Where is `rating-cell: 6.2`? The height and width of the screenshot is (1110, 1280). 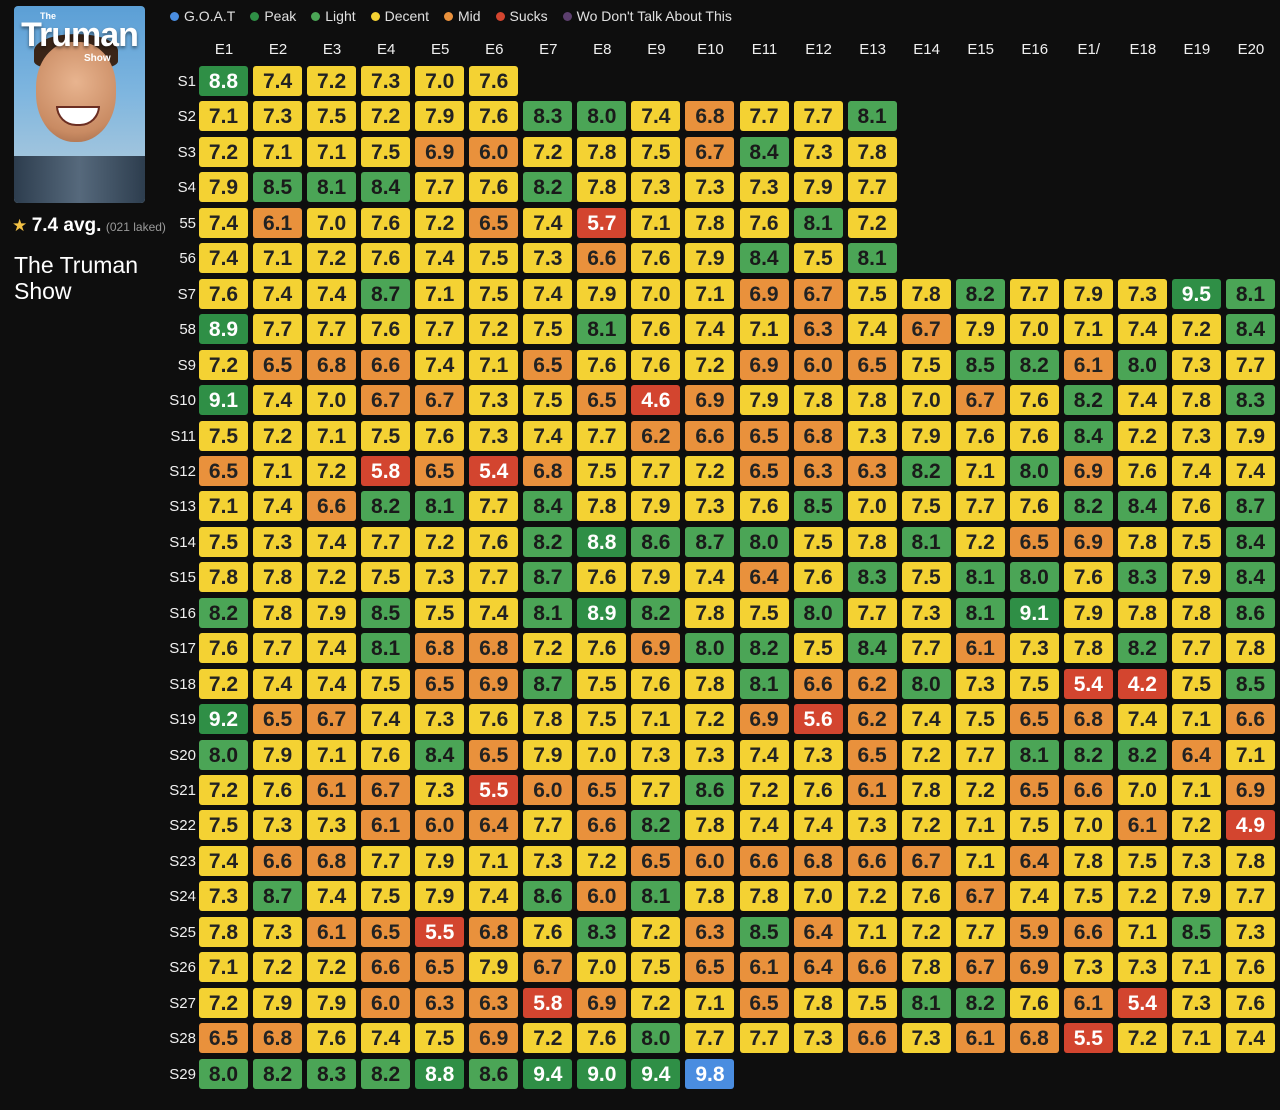 rating-cell: 6.2 is located at coordinates (872, 683).